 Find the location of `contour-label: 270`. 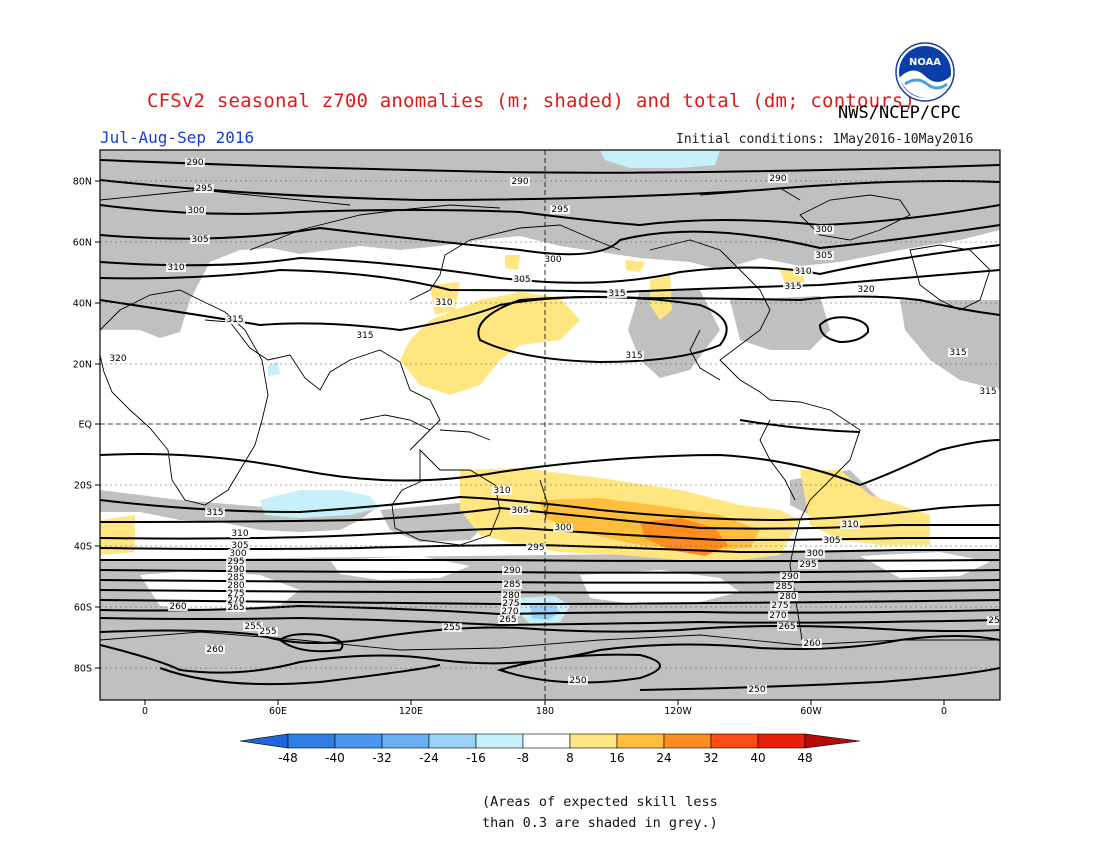

contour-label: 270 is located at coordinates (509, 612).